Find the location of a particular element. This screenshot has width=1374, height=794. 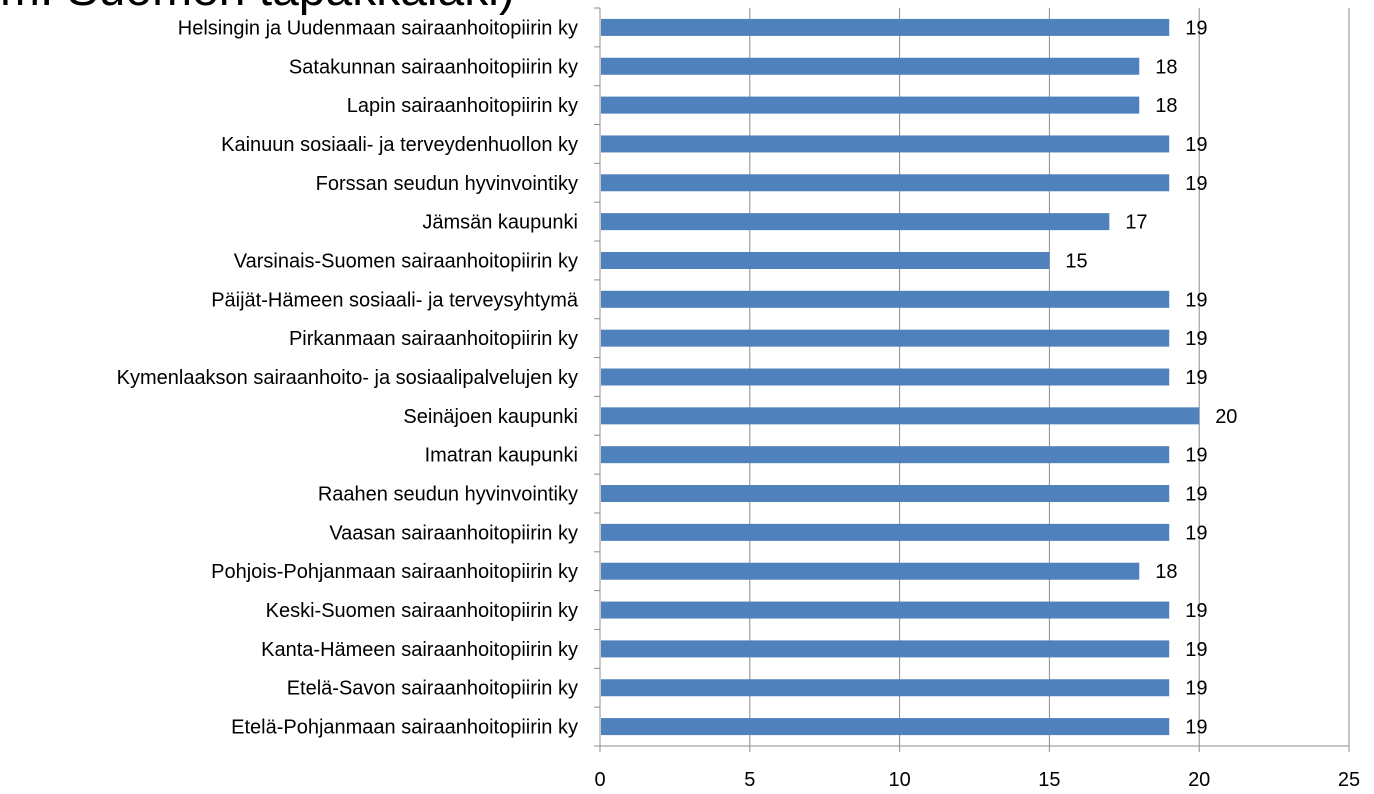

category-label: Keski-Suomen sairaanhoitopiirin ky is located at coordinates (422, 611).